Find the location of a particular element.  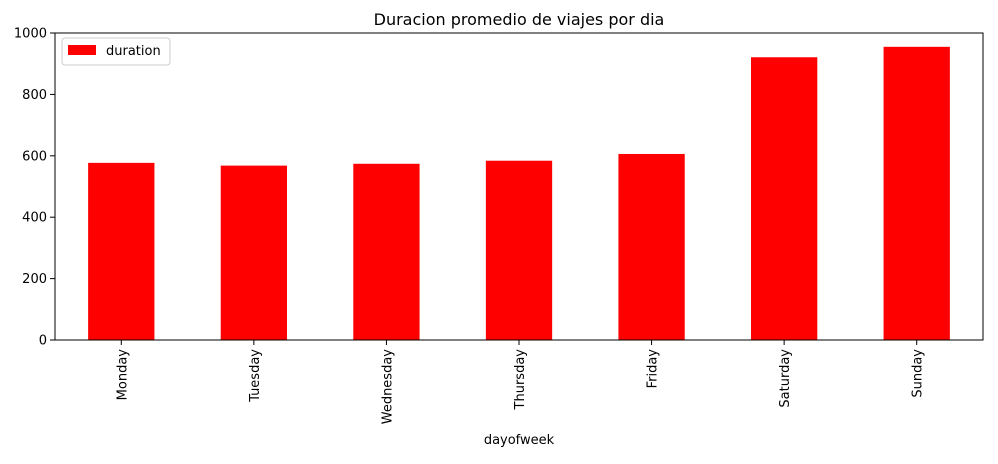

x-tick-label-saturday: Saturday is located at coordinates (785, 378).